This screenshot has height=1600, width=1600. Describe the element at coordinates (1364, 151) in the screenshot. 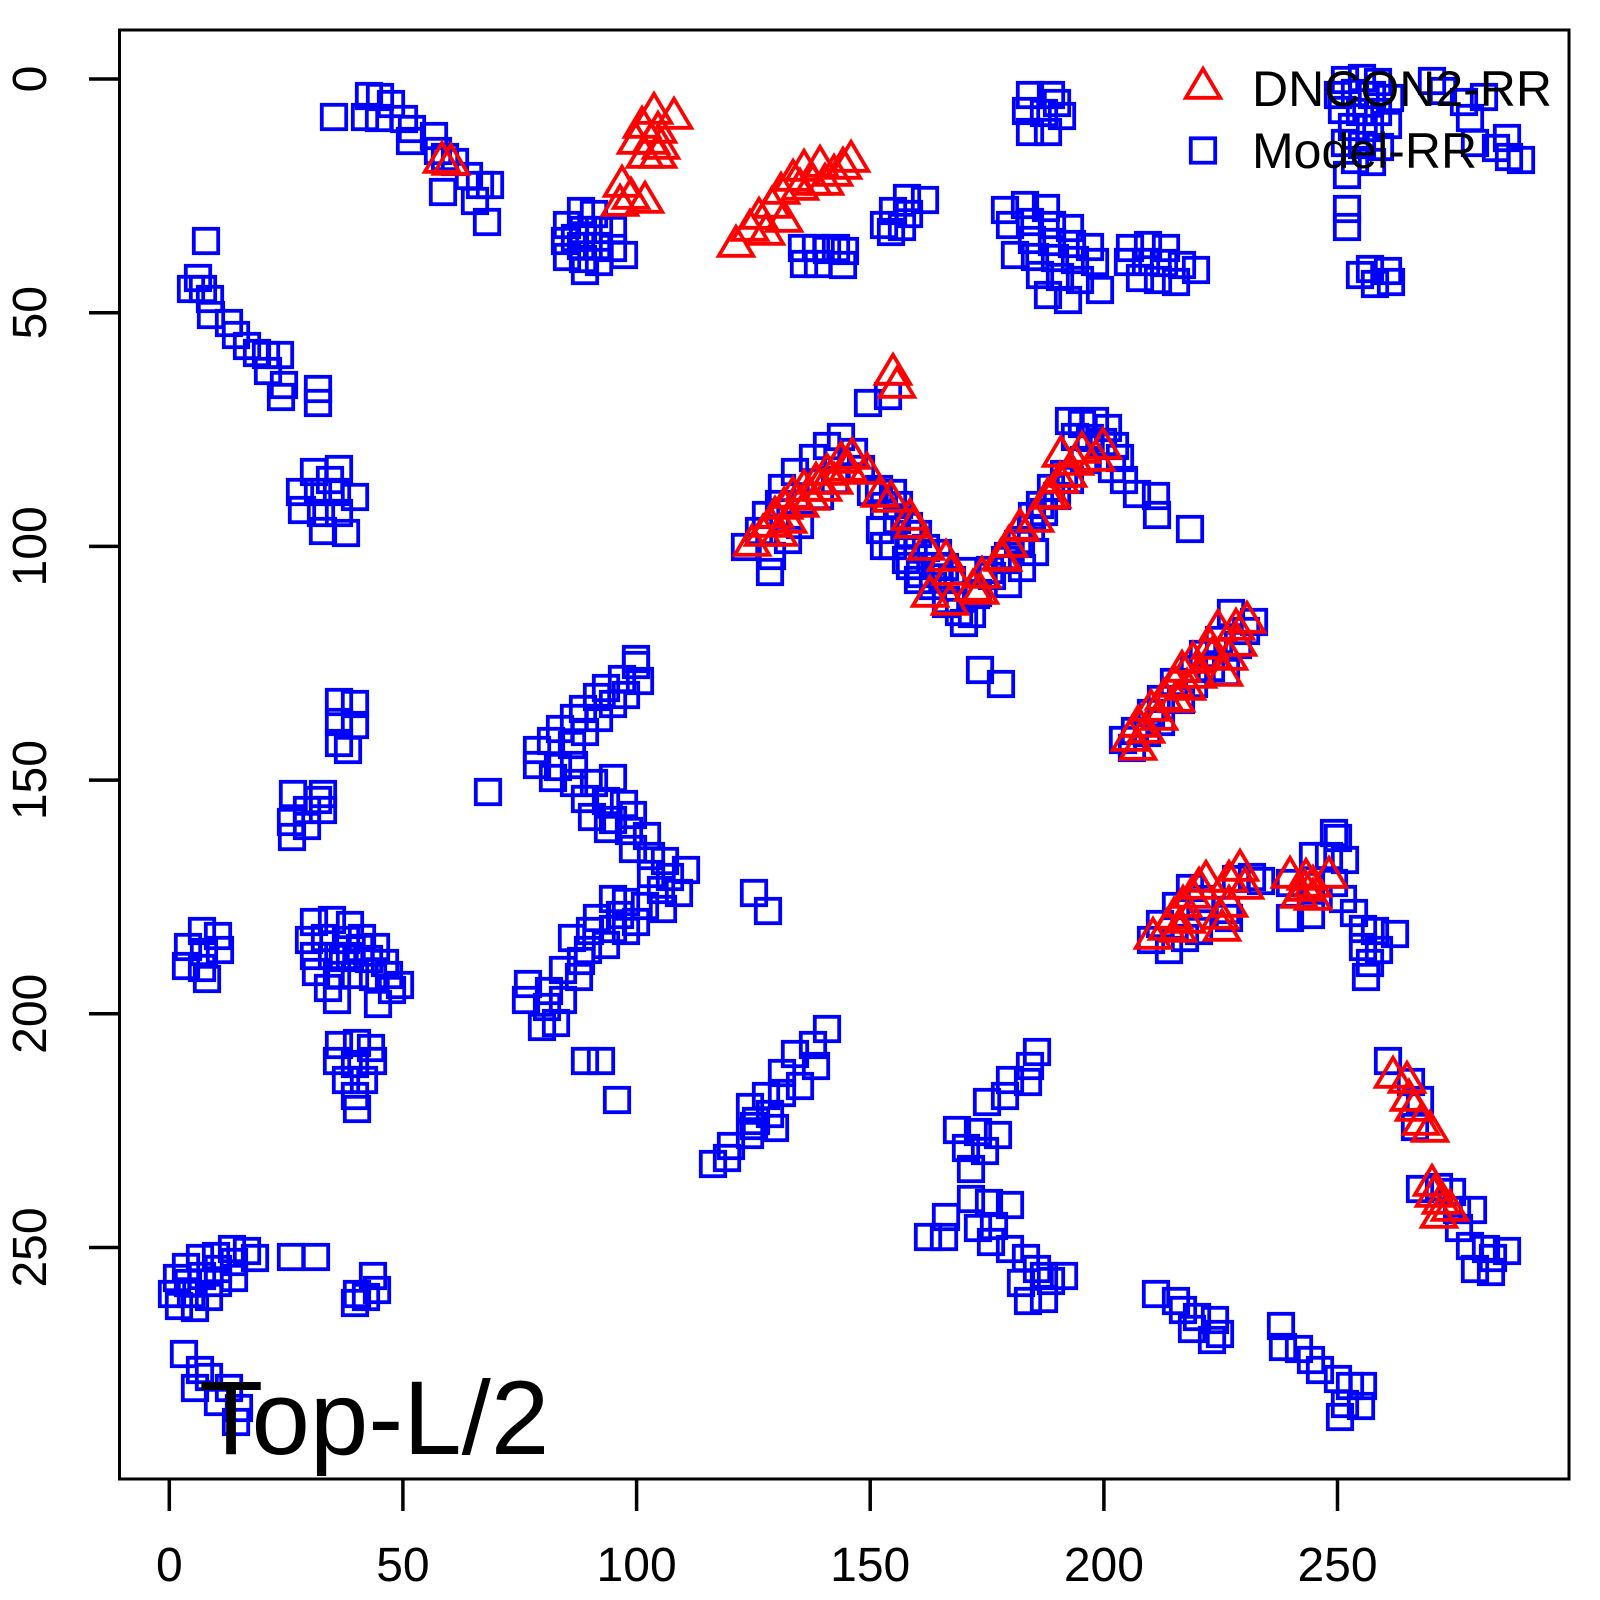

I see `svg-text: Model-RR` at that location.